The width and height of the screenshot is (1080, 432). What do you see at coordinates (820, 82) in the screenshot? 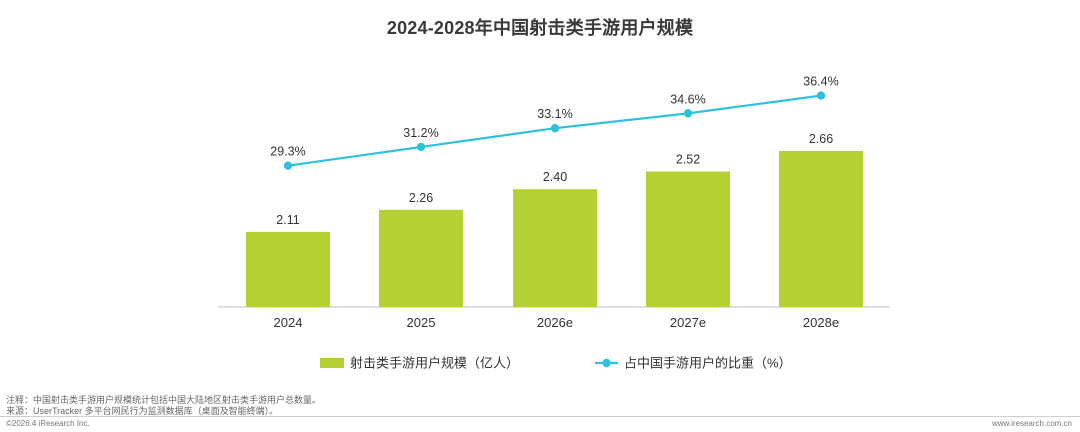
I see `share-label-2028e: 36.4%` at bounding box center [820, 82].